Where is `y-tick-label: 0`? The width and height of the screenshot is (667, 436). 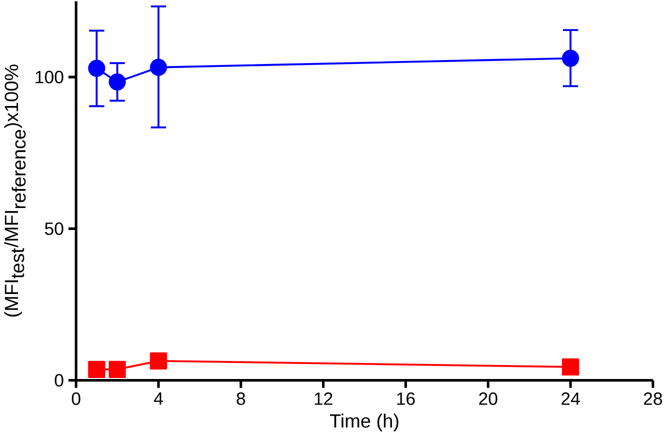 y-tick-label: 0 is located at coordinates (59, 380).